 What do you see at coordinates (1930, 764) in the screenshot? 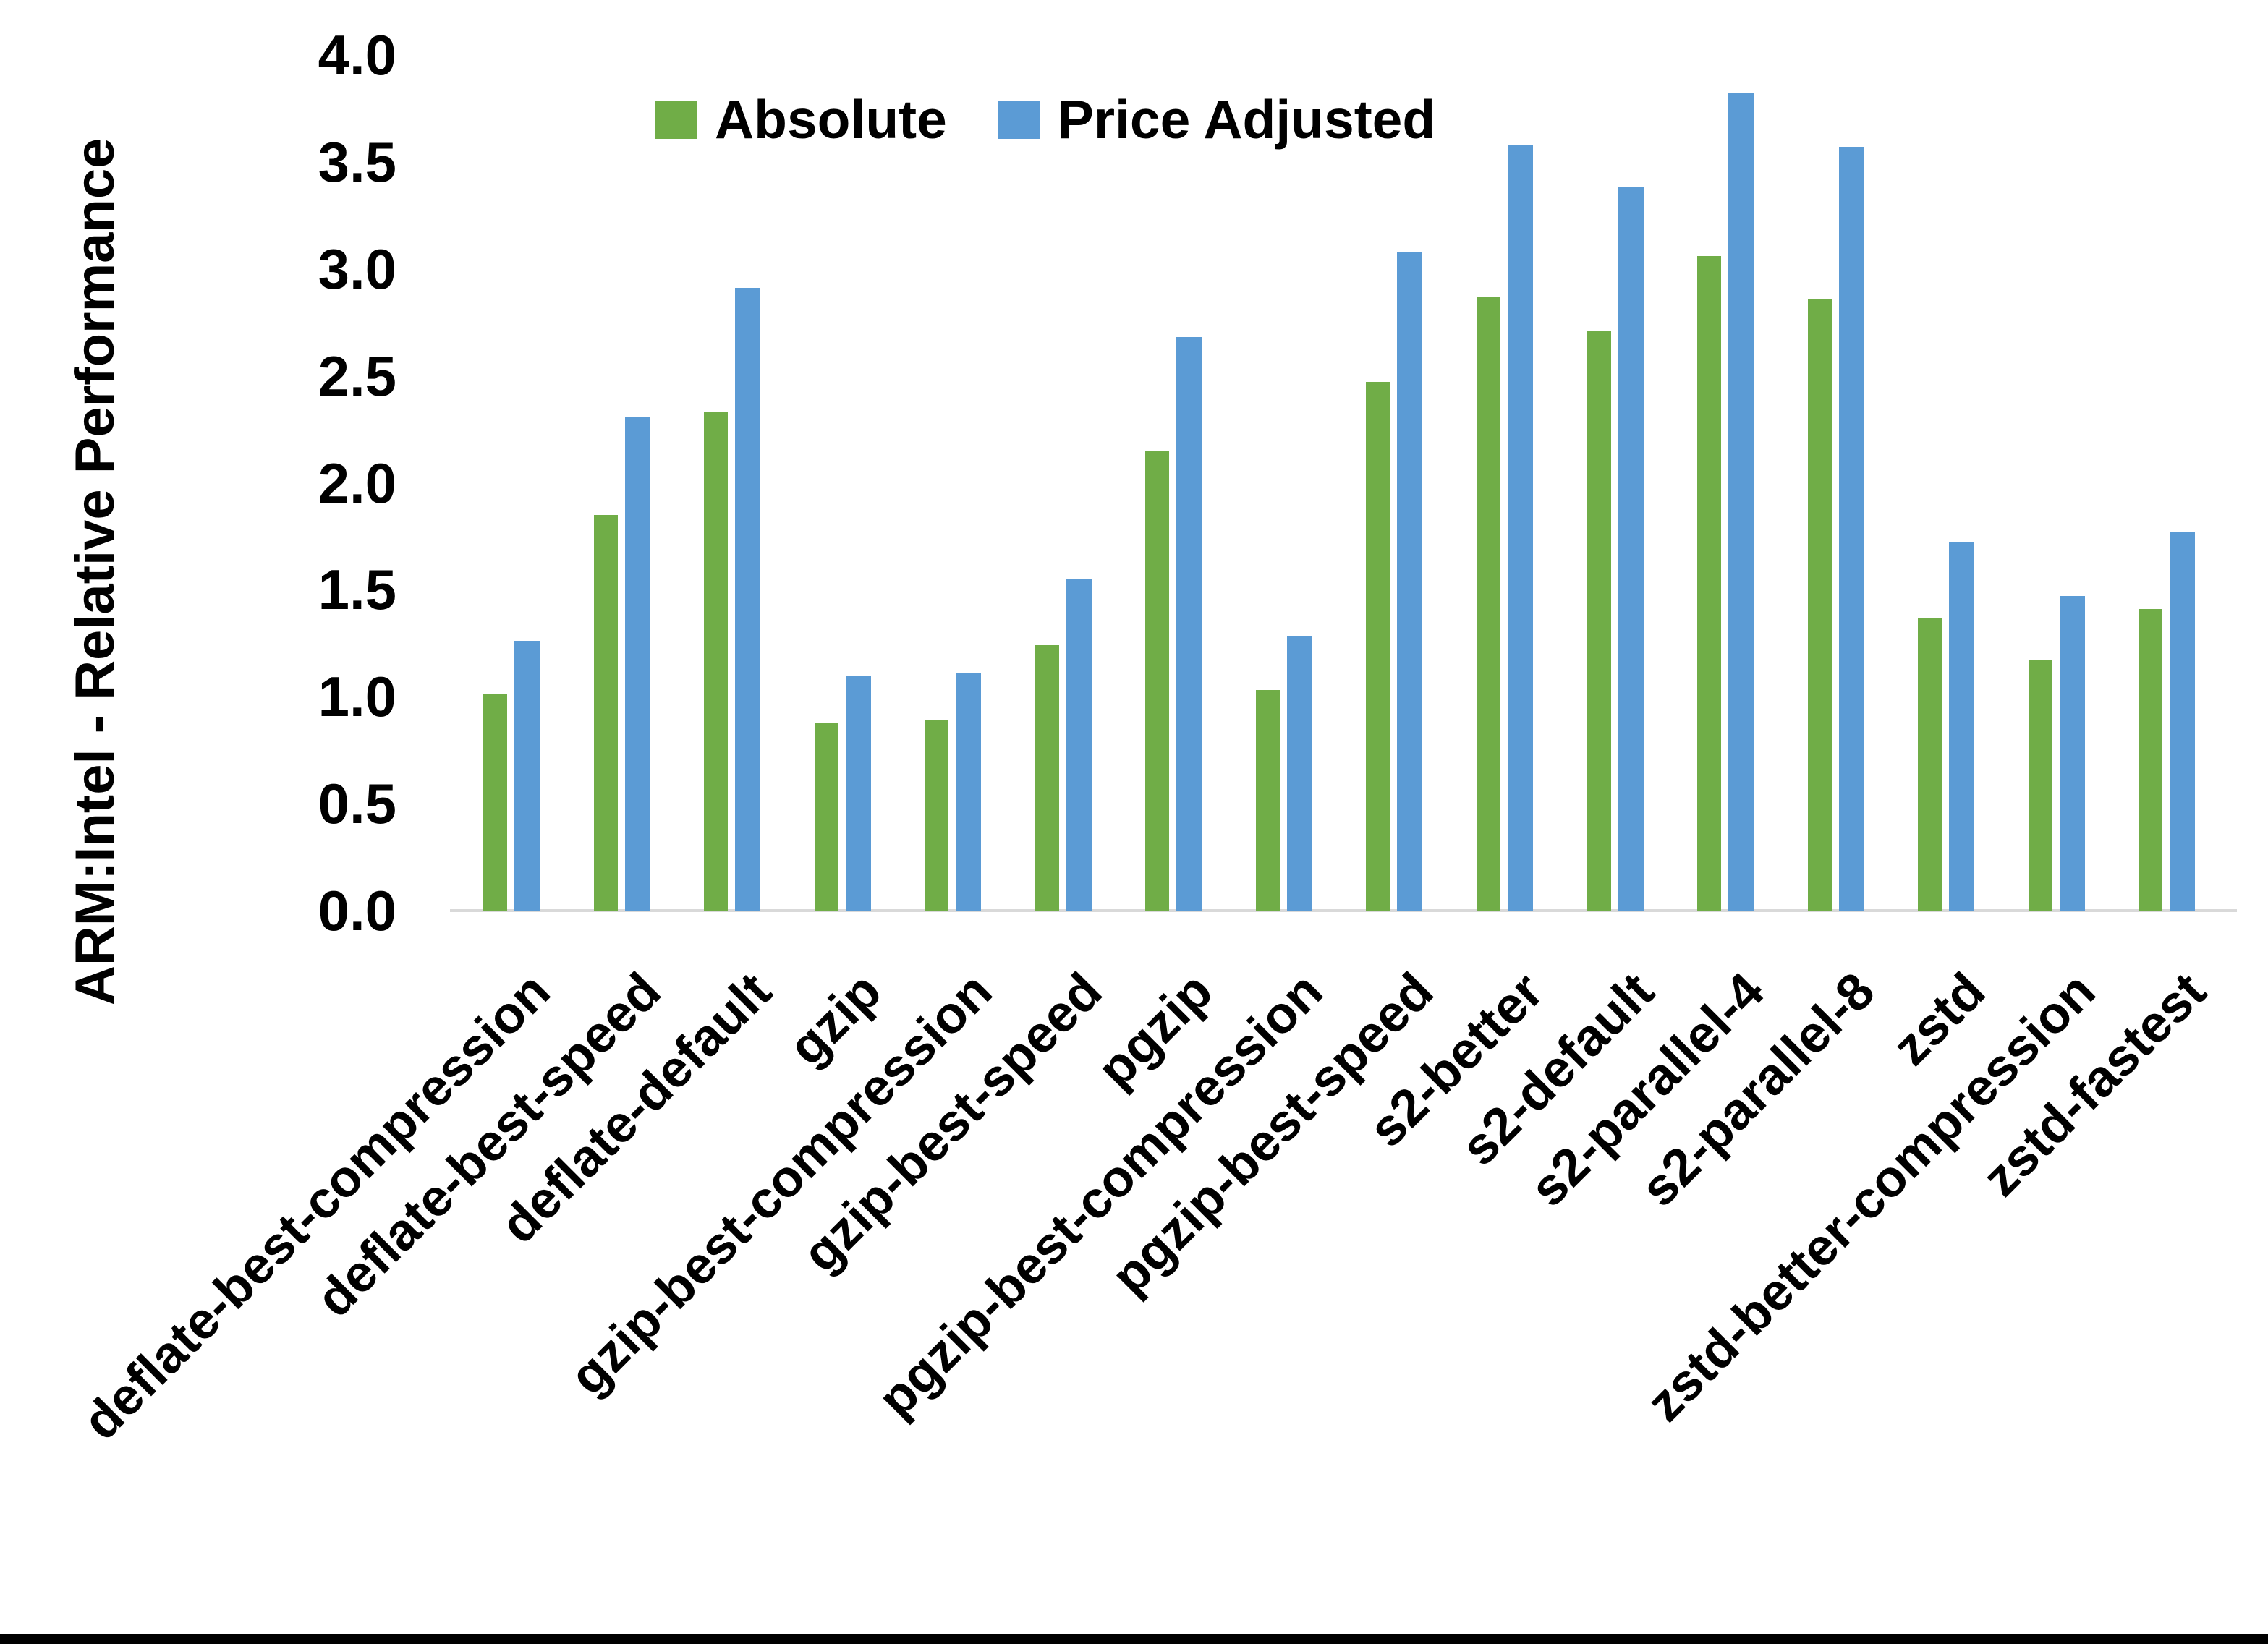
I see `bar-absolute-zstd` at bounding box center [1930, 764].